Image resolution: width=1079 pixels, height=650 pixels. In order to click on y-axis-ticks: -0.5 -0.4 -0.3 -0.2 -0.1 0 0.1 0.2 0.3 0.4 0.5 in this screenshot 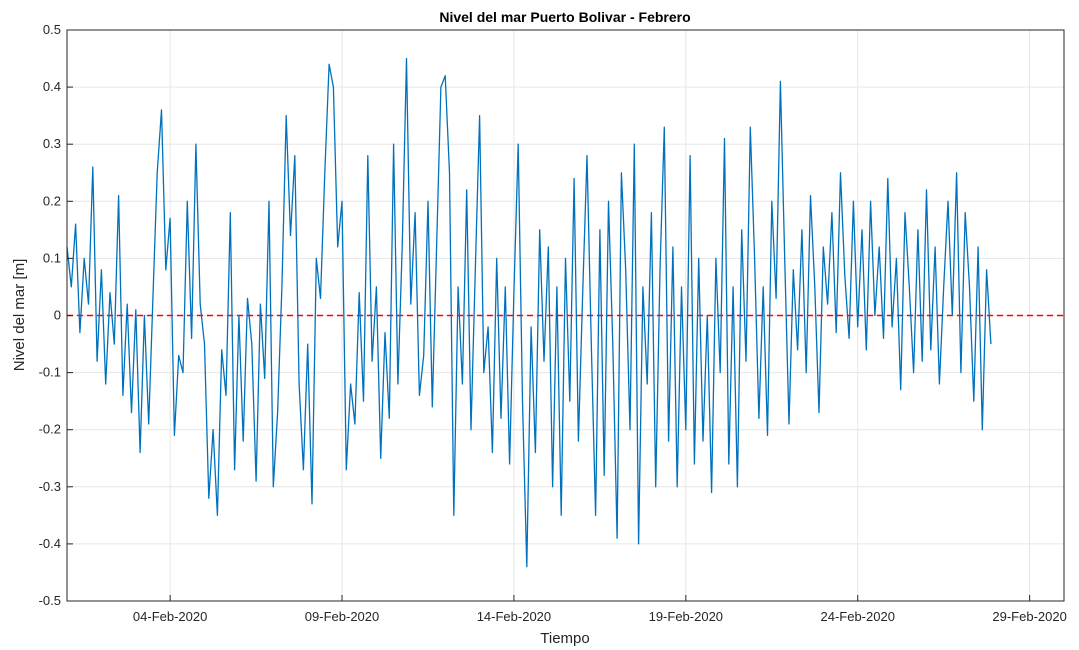, I will do `click(56, 315)`.